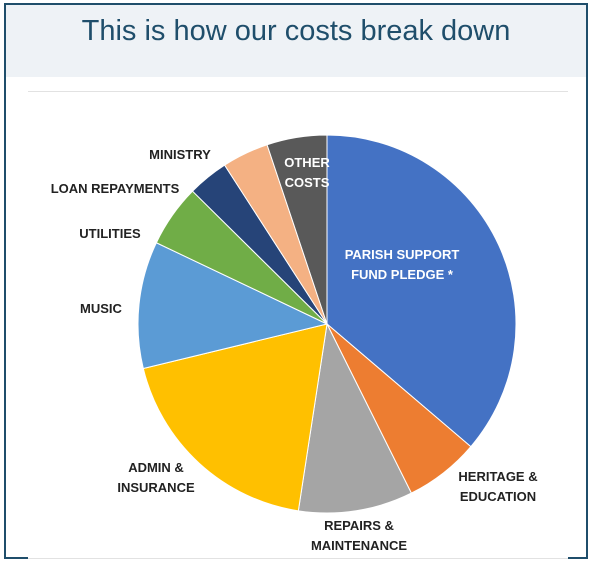  I want to click on slice-label: MINISTRY, so click(180, 154).